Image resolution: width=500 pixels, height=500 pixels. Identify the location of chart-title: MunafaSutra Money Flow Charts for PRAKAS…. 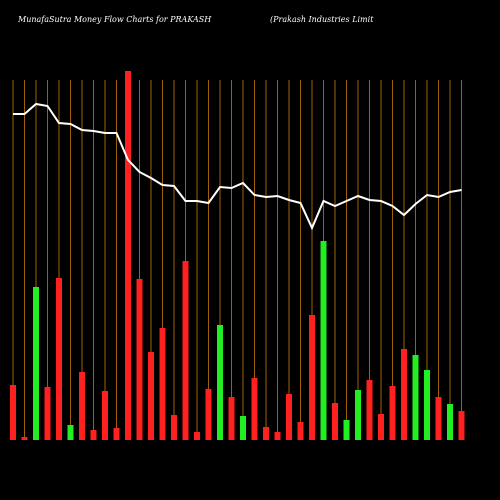
(114, 19).